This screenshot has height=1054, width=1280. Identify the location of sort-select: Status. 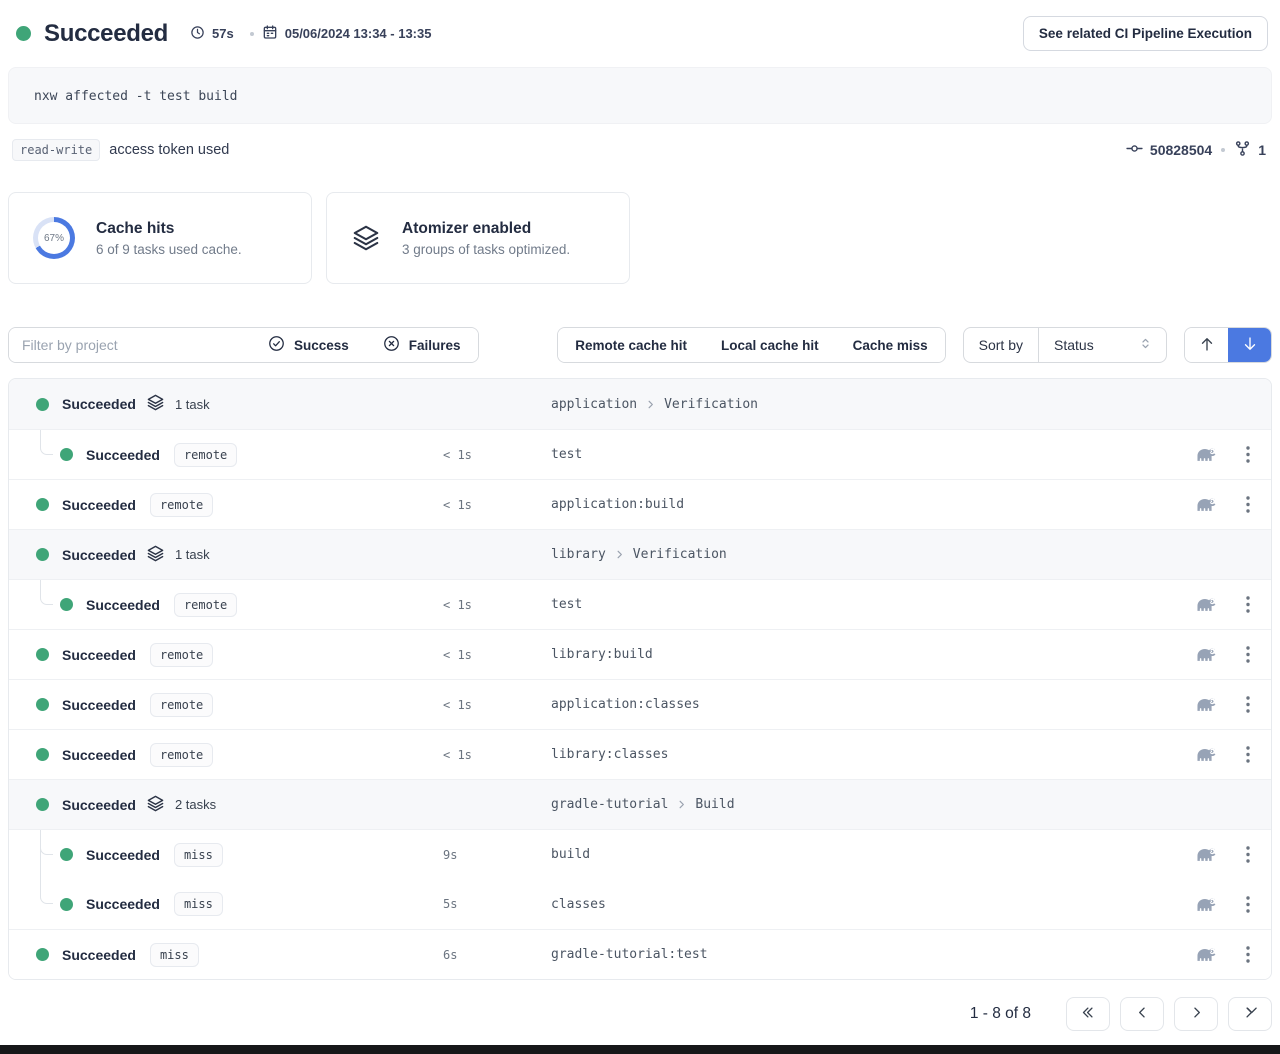
(1102, 345).